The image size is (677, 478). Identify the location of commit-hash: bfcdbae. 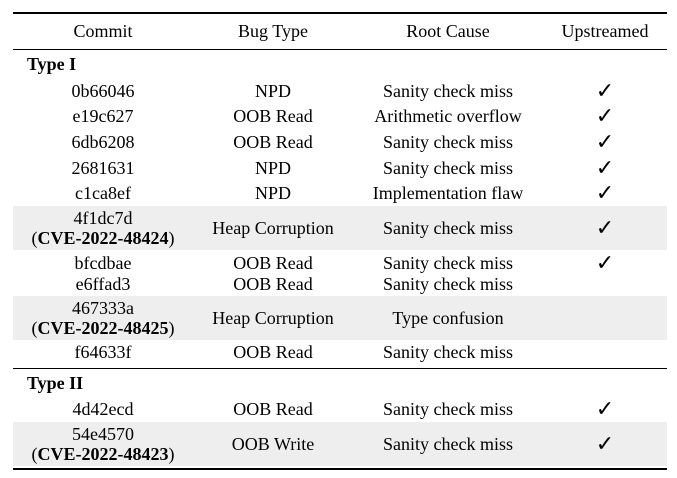
(103, 262).